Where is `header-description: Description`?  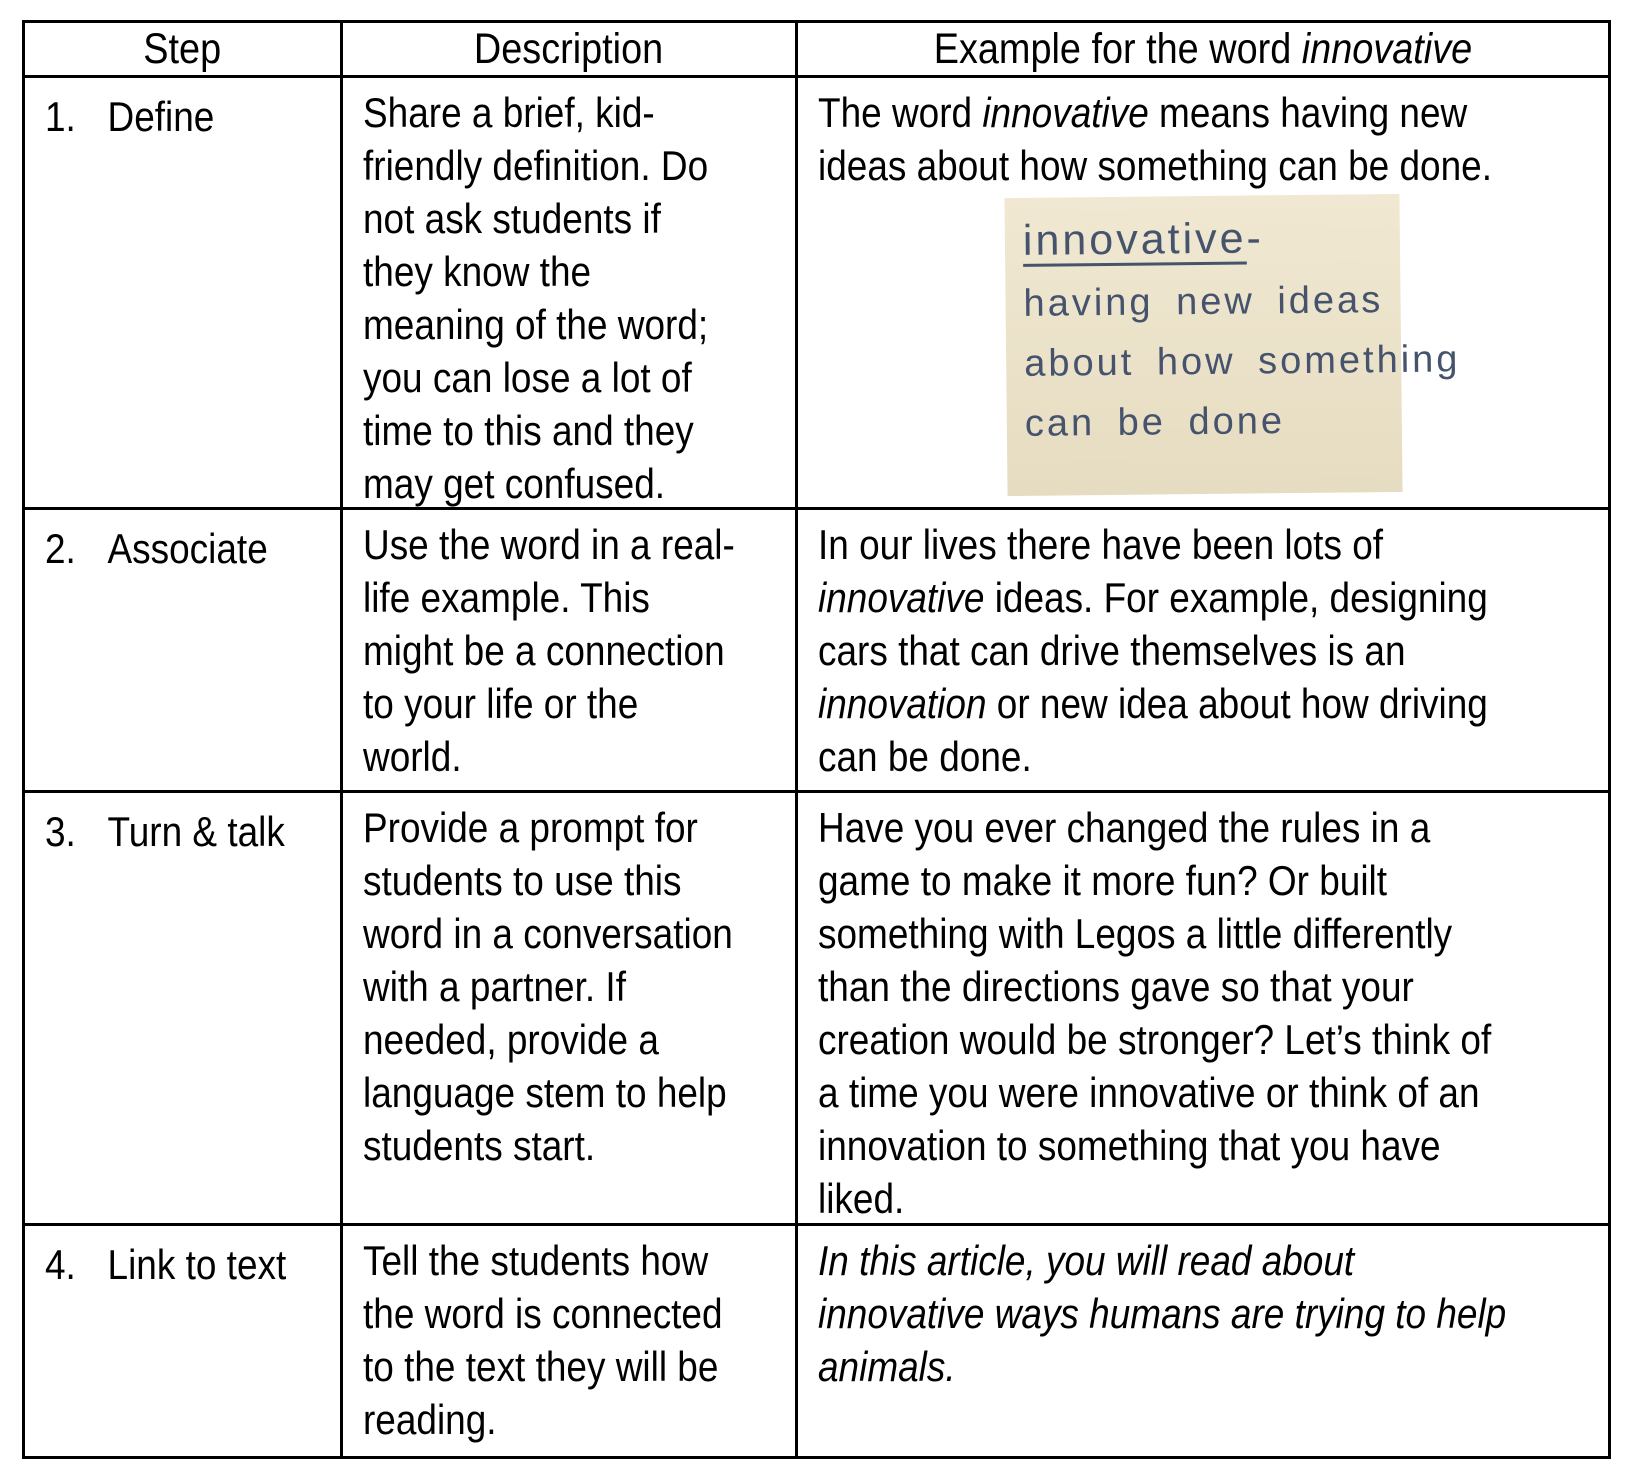 header-description: Description is located at coordinates (570, 50).